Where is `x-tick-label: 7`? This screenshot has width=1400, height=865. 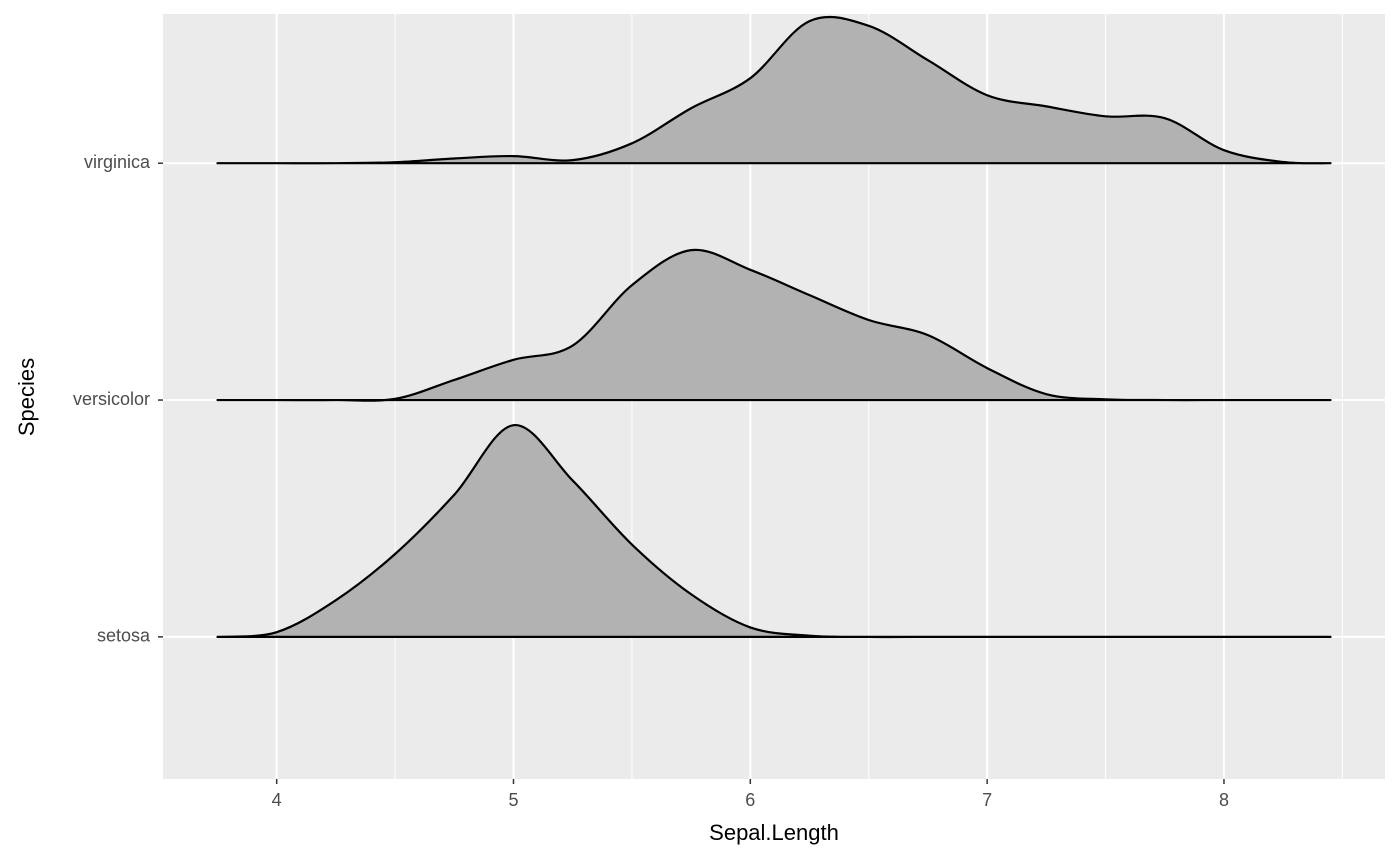 x-tick-label: 7 is located at coordinates (987, 800).